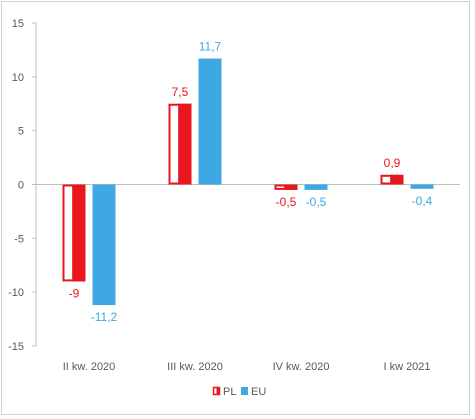 Image resolution: width=475 pixels, height=419 pixels. I want to click on data-label-eu: -0,5, so click(316, 202).